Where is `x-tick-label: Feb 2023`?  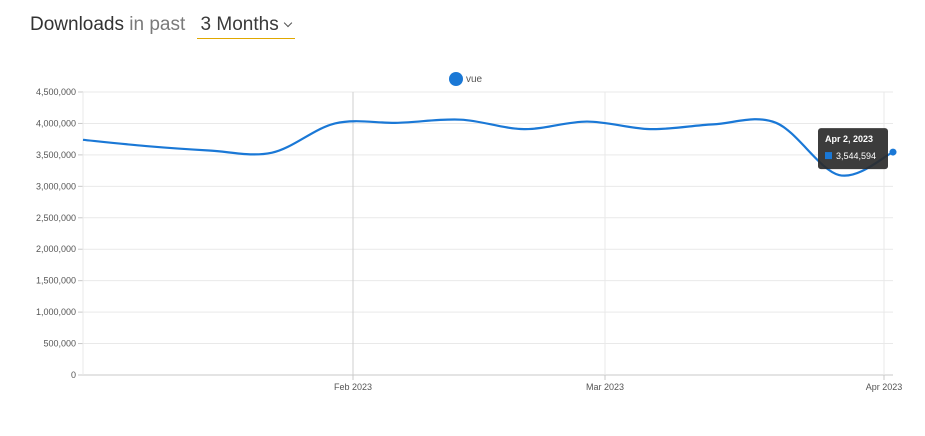
x-tick-label: Feb 2023 is located at coordinates (353, 387).